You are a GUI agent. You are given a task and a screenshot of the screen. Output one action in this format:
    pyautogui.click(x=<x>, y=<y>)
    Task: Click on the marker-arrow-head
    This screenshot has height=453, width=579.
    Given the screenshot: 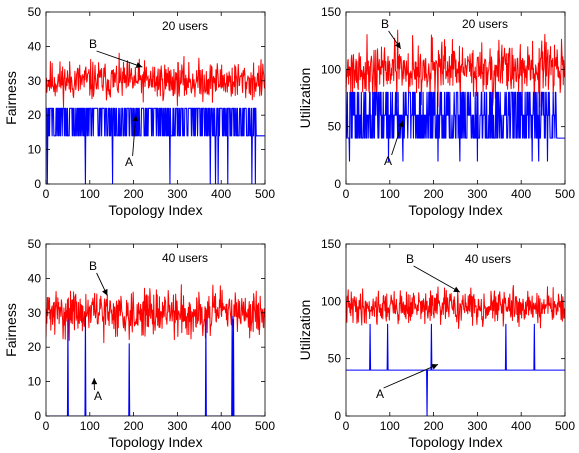 What is the action you would take?
    pyautogui.click(x=94, y=381)
    